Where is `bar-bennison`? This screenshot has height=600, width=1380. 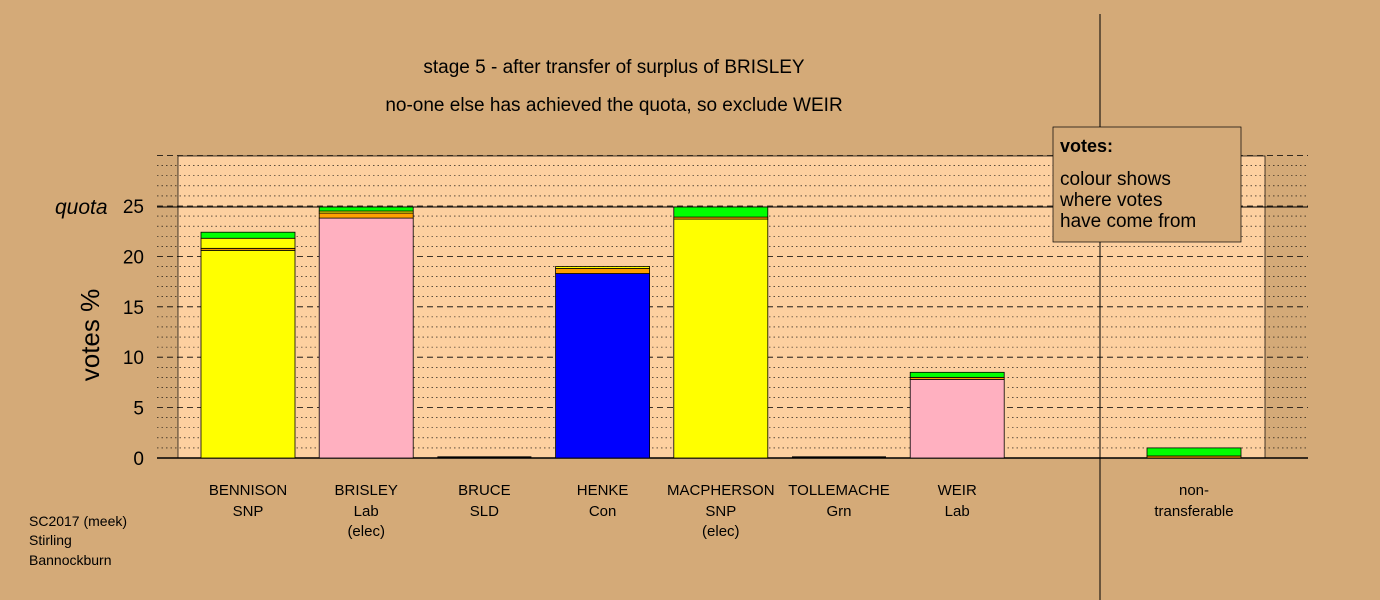 bar-bennison is located at coordinates (248, 345).